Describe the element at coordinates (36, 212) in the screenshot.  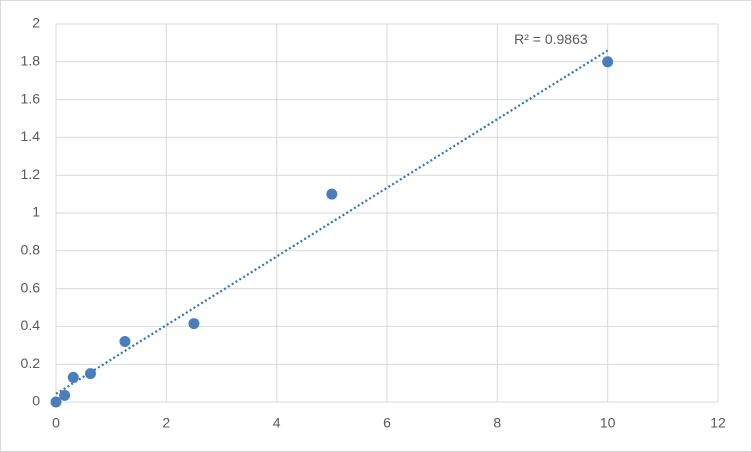
I see `y-tick-label: 1` at that location.